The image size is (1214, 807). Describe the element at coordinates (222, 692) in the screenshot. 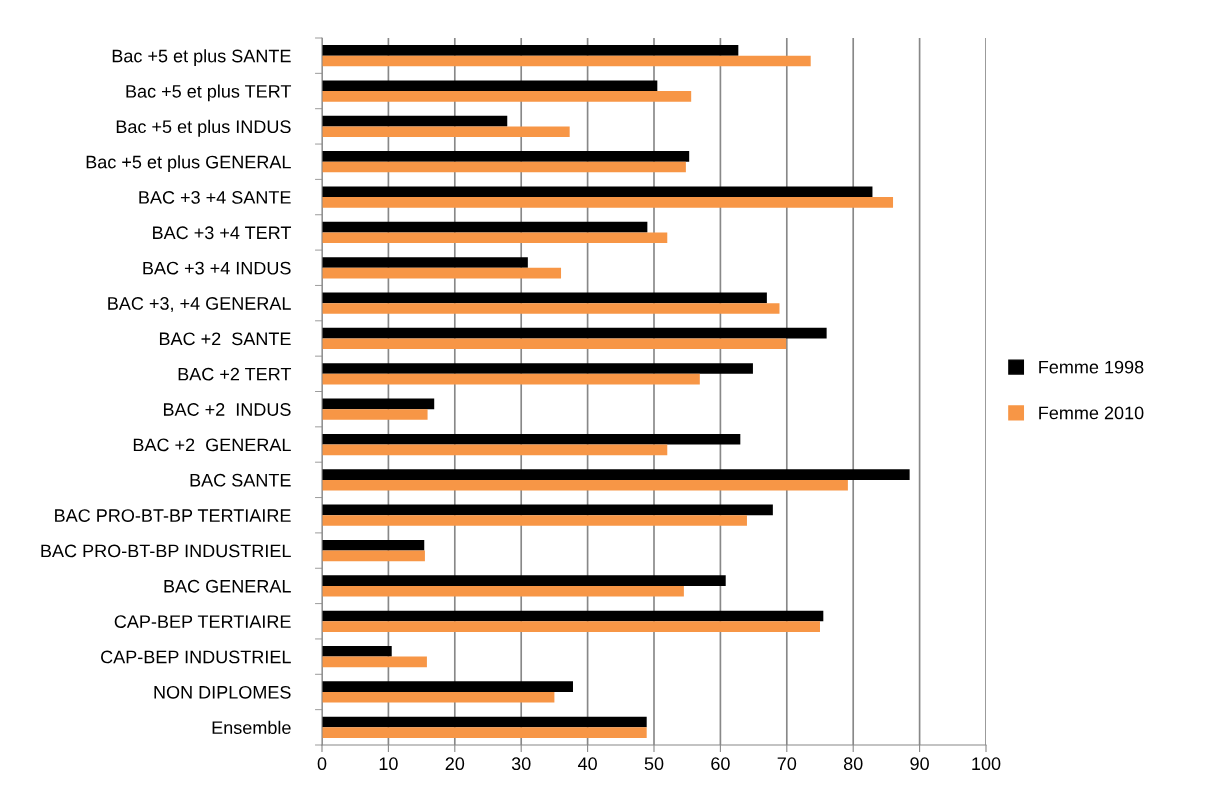

I see `y-tick-label: NON DIPLOMES` at that location.